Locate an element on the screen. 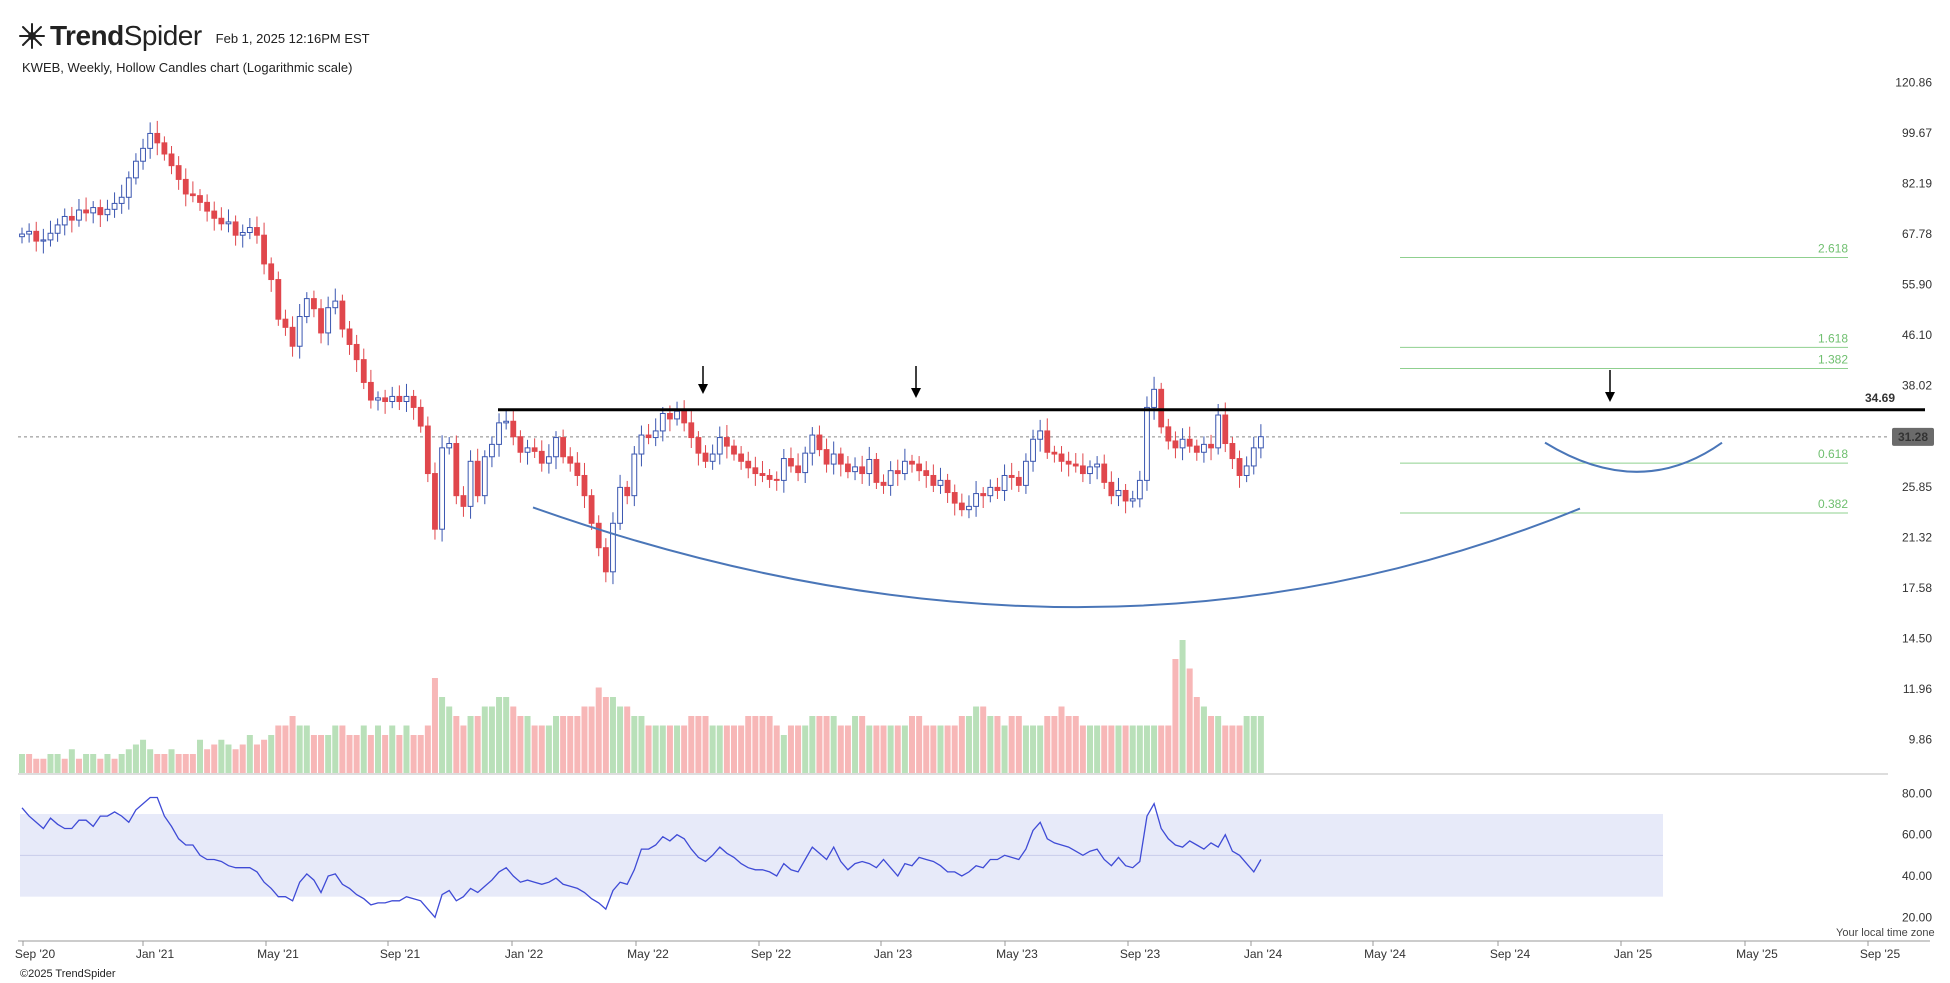  price-tick-label: 67.78 is located at coordinates (1917, 234).